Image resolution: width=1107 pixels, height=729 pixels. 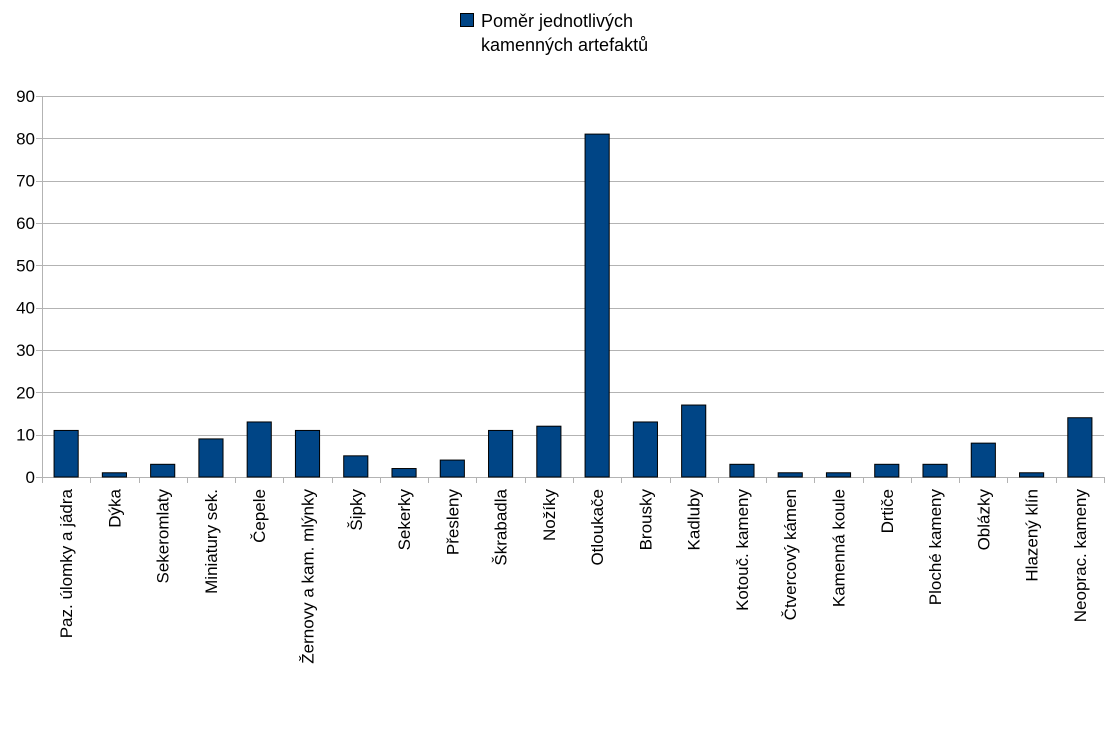 What do you see at coordinates (645, 520) in the screenshot?
I see `x-tick-label: Brousky` at bounding box center [645, 520].